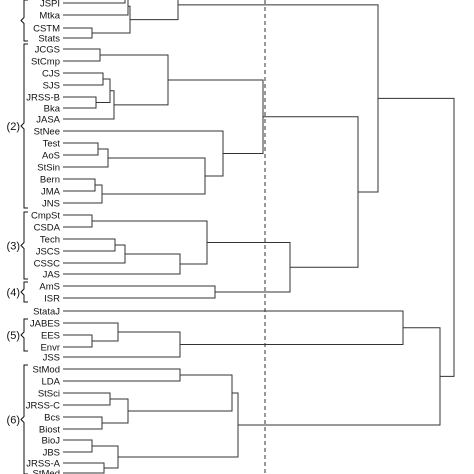 The width and height of the screenshot is (474, 474). I want to click on leaf-label: CmpSt, so click(45, 216).